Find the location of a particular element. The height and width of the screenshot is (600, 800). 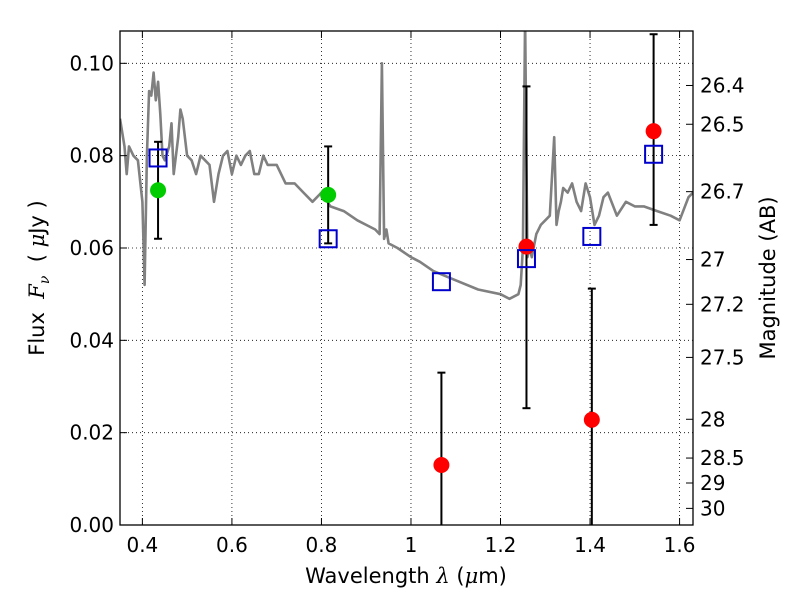

x-tick-label: 1 is located at coordinates (411, 545).